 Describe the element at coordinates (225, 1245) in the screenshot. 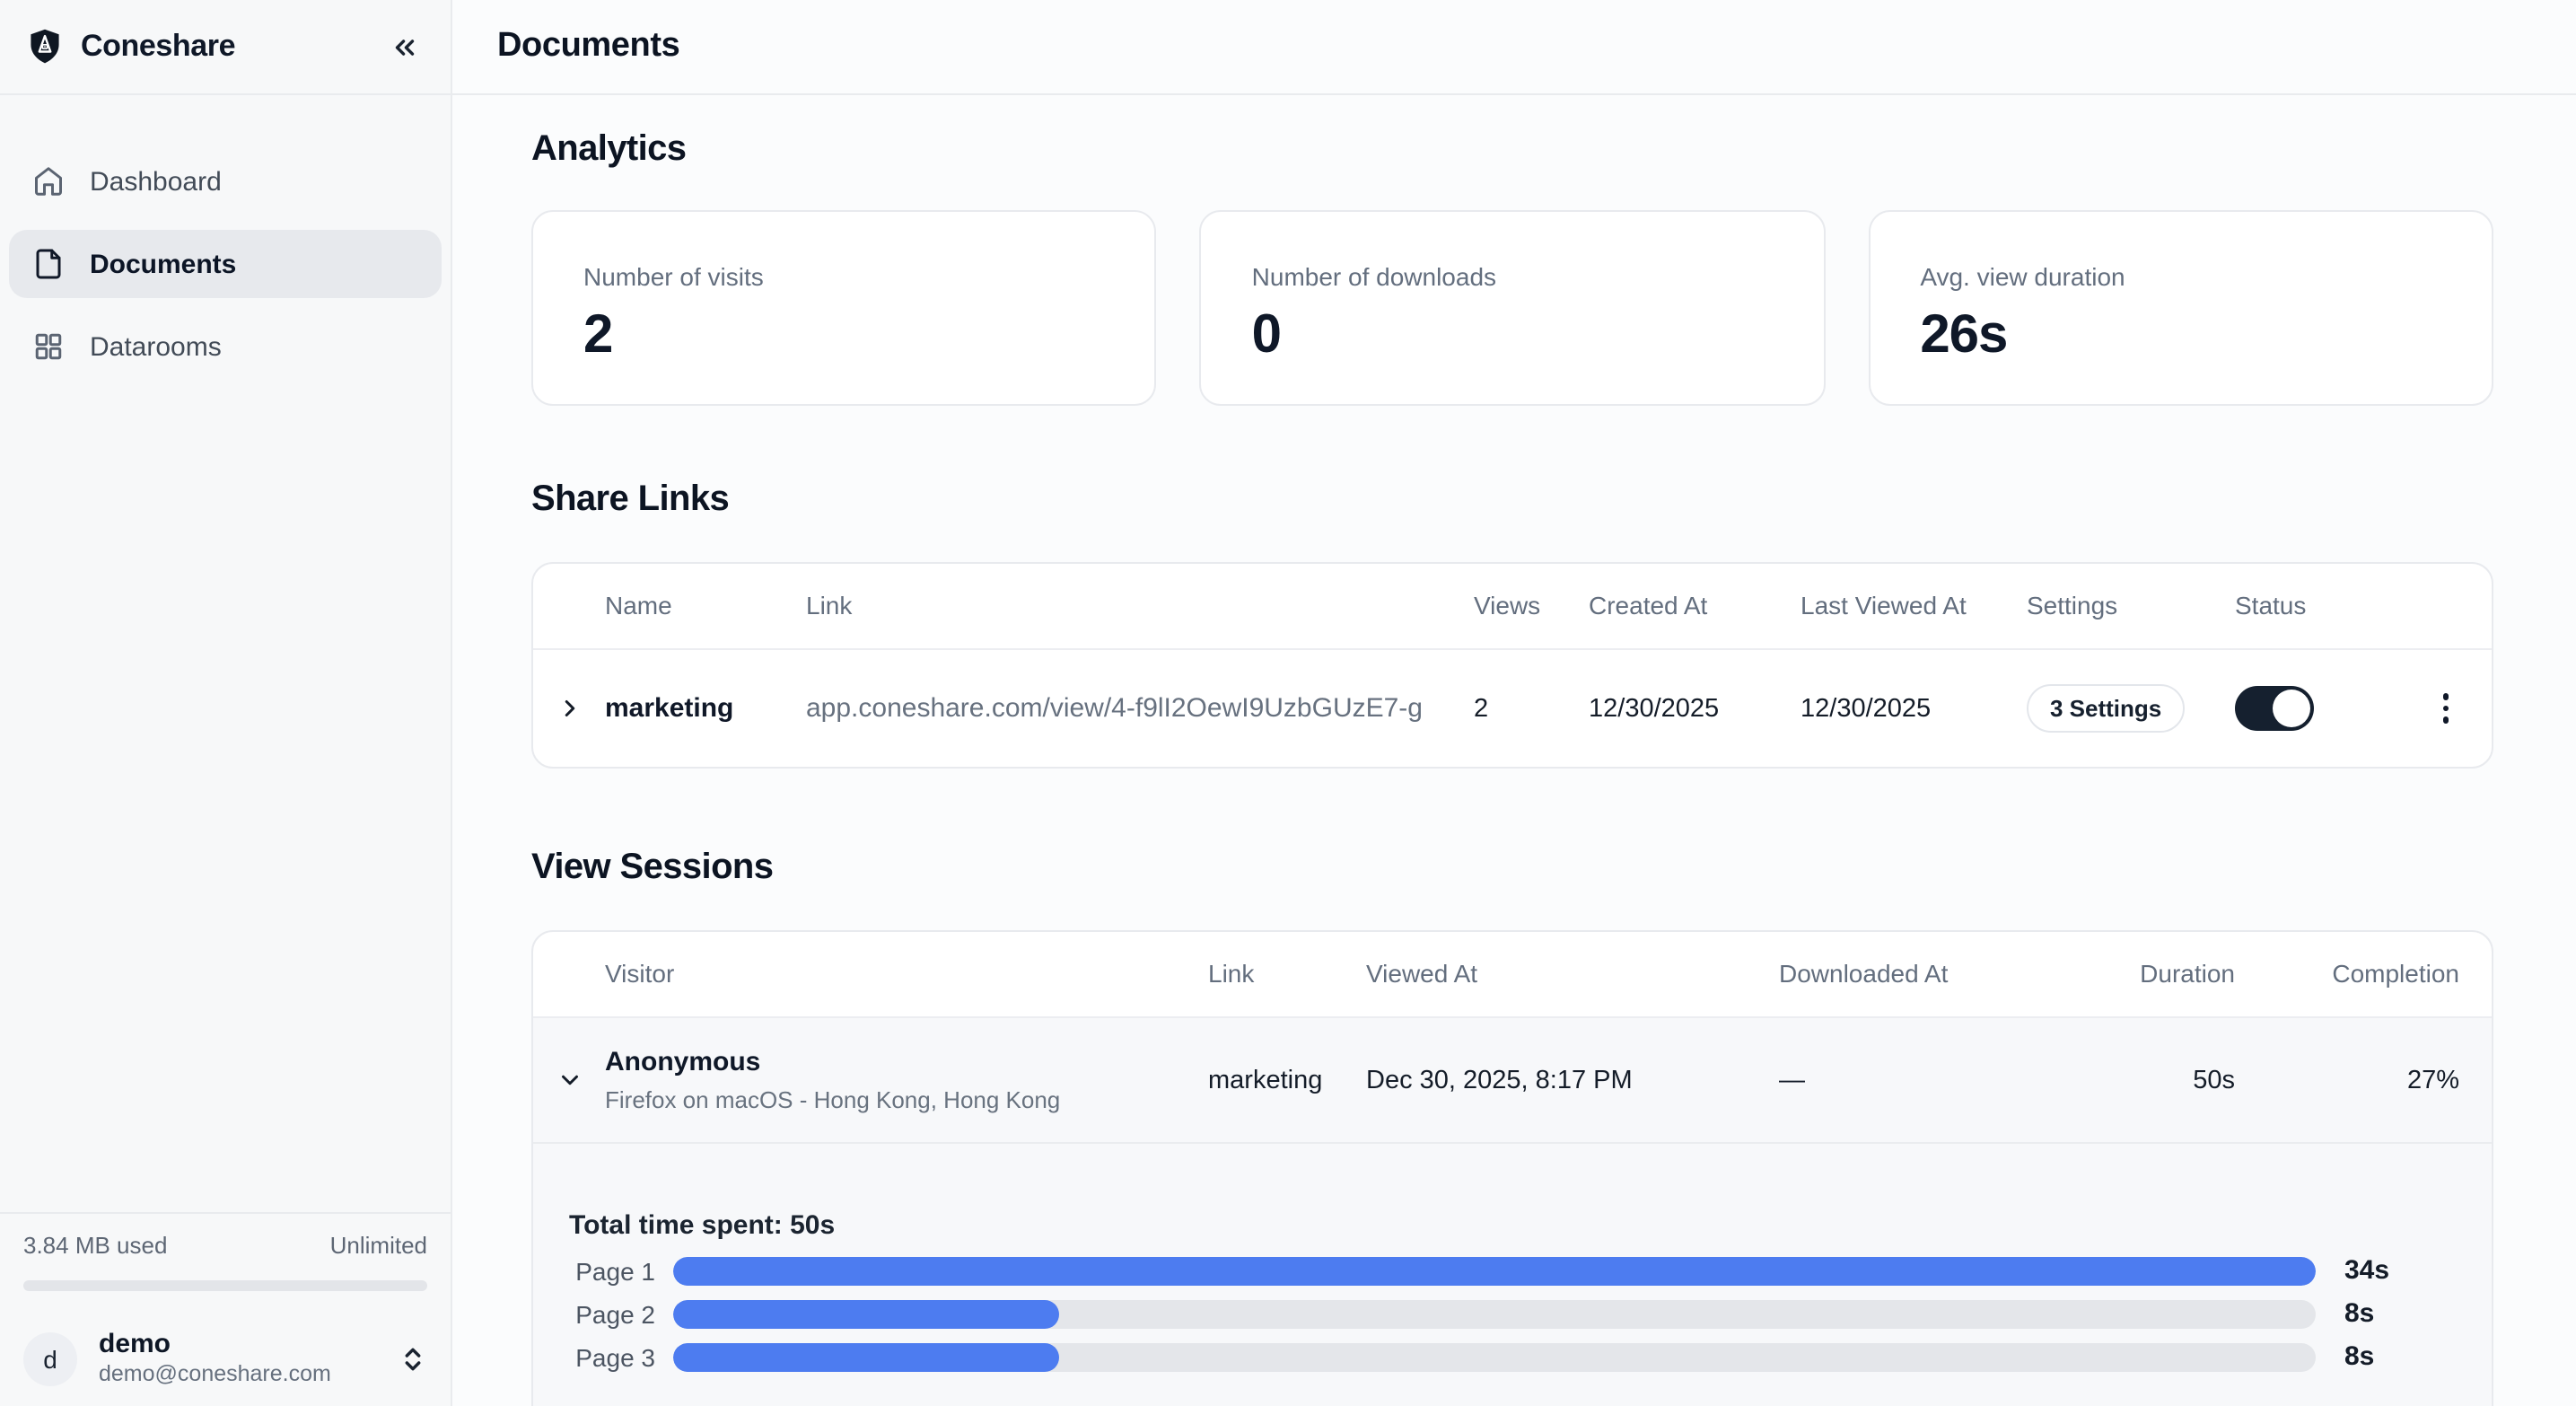

I see `storage-usage: 3.84 MB used Unlimited` at that location.